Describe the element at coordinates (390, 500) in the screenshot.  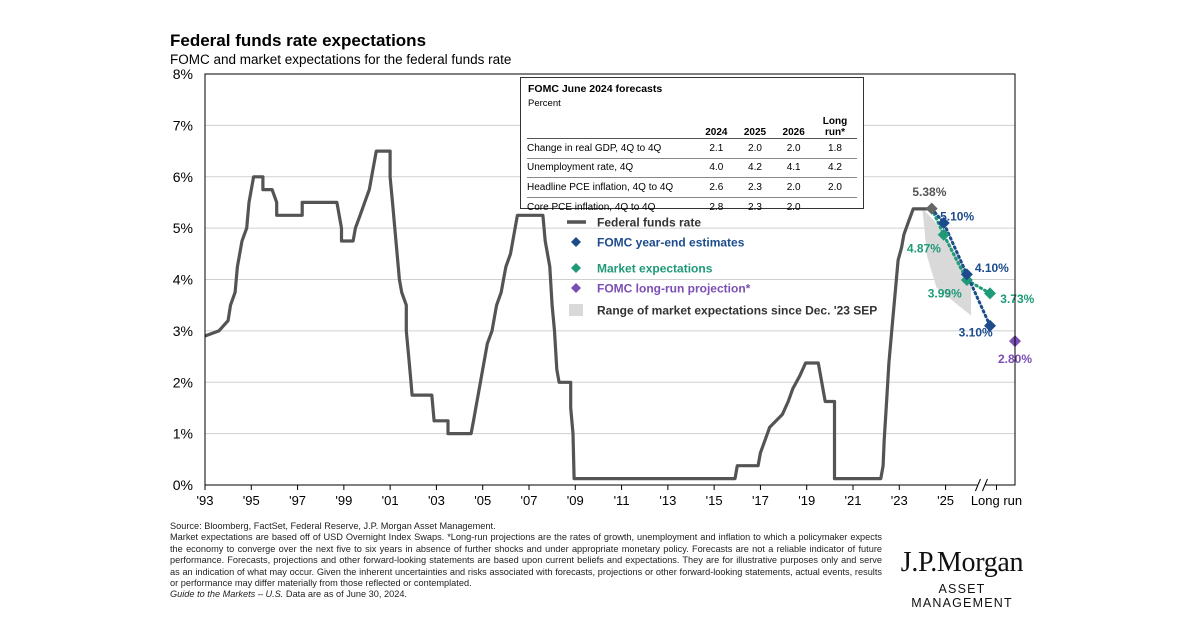
I see `x-tick-label: '01` at that location.